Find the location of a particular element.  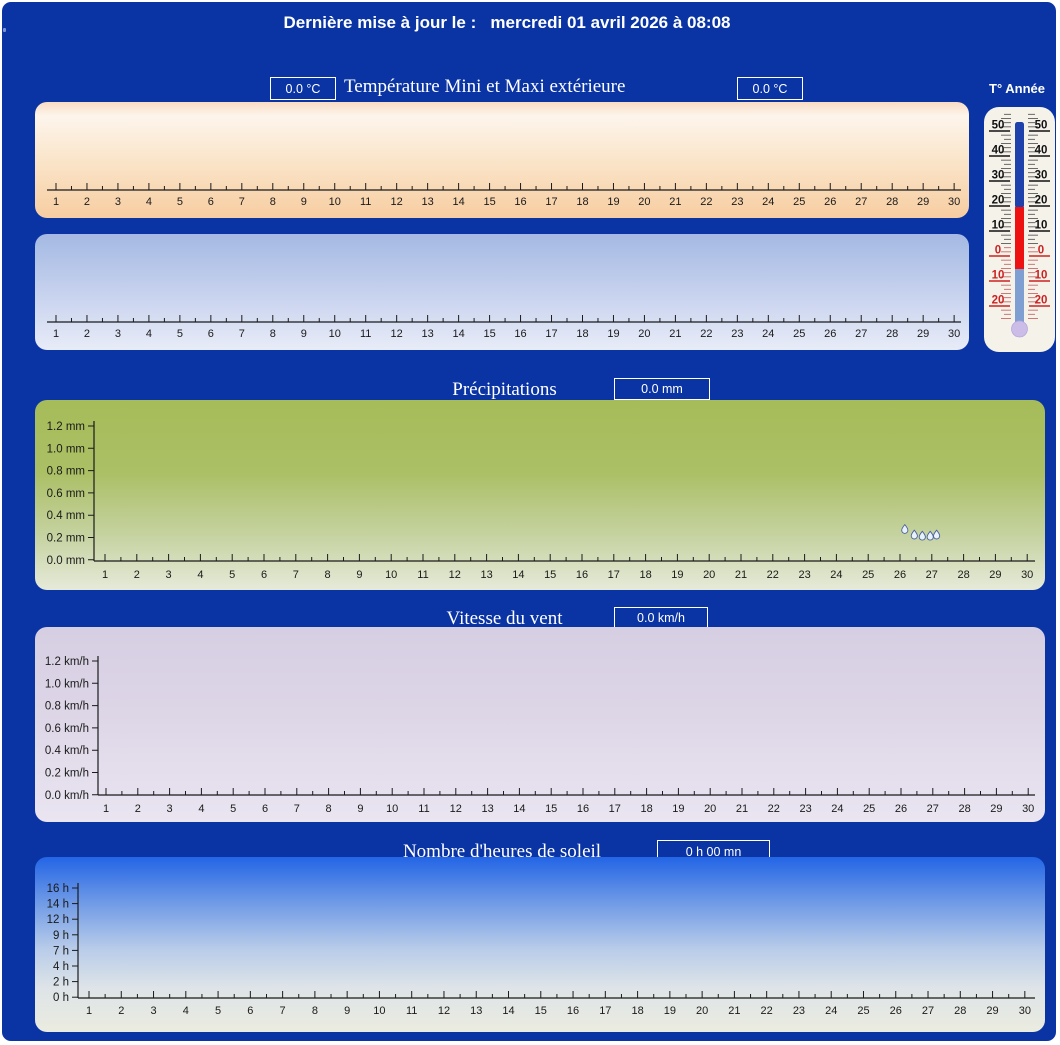

y-tick-label: 0.2 mm is located at coordinates (66, 539).